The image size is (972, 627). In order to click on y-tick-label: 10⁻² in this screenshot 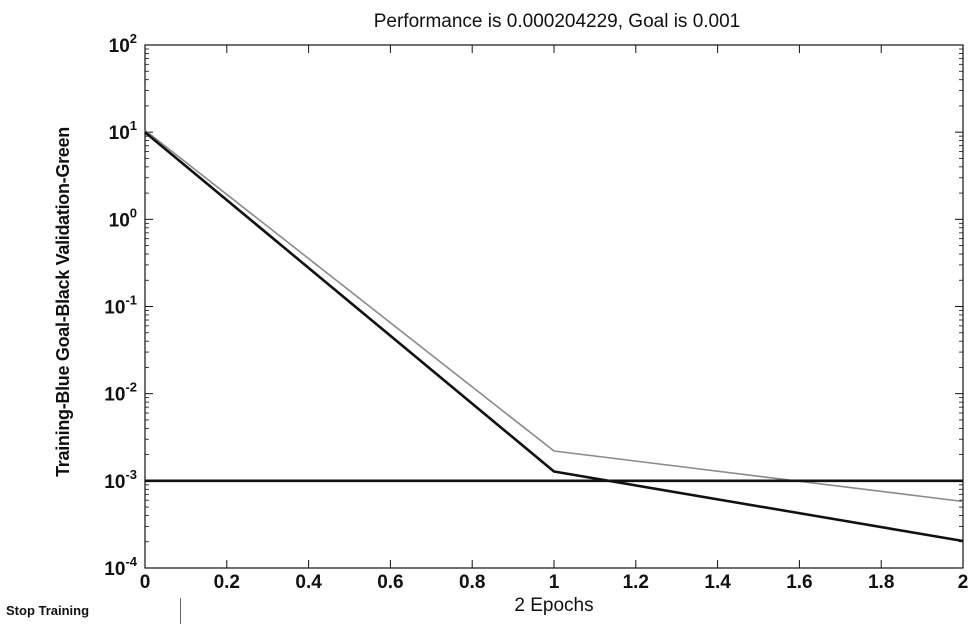, I will do `click(120, 393)`.